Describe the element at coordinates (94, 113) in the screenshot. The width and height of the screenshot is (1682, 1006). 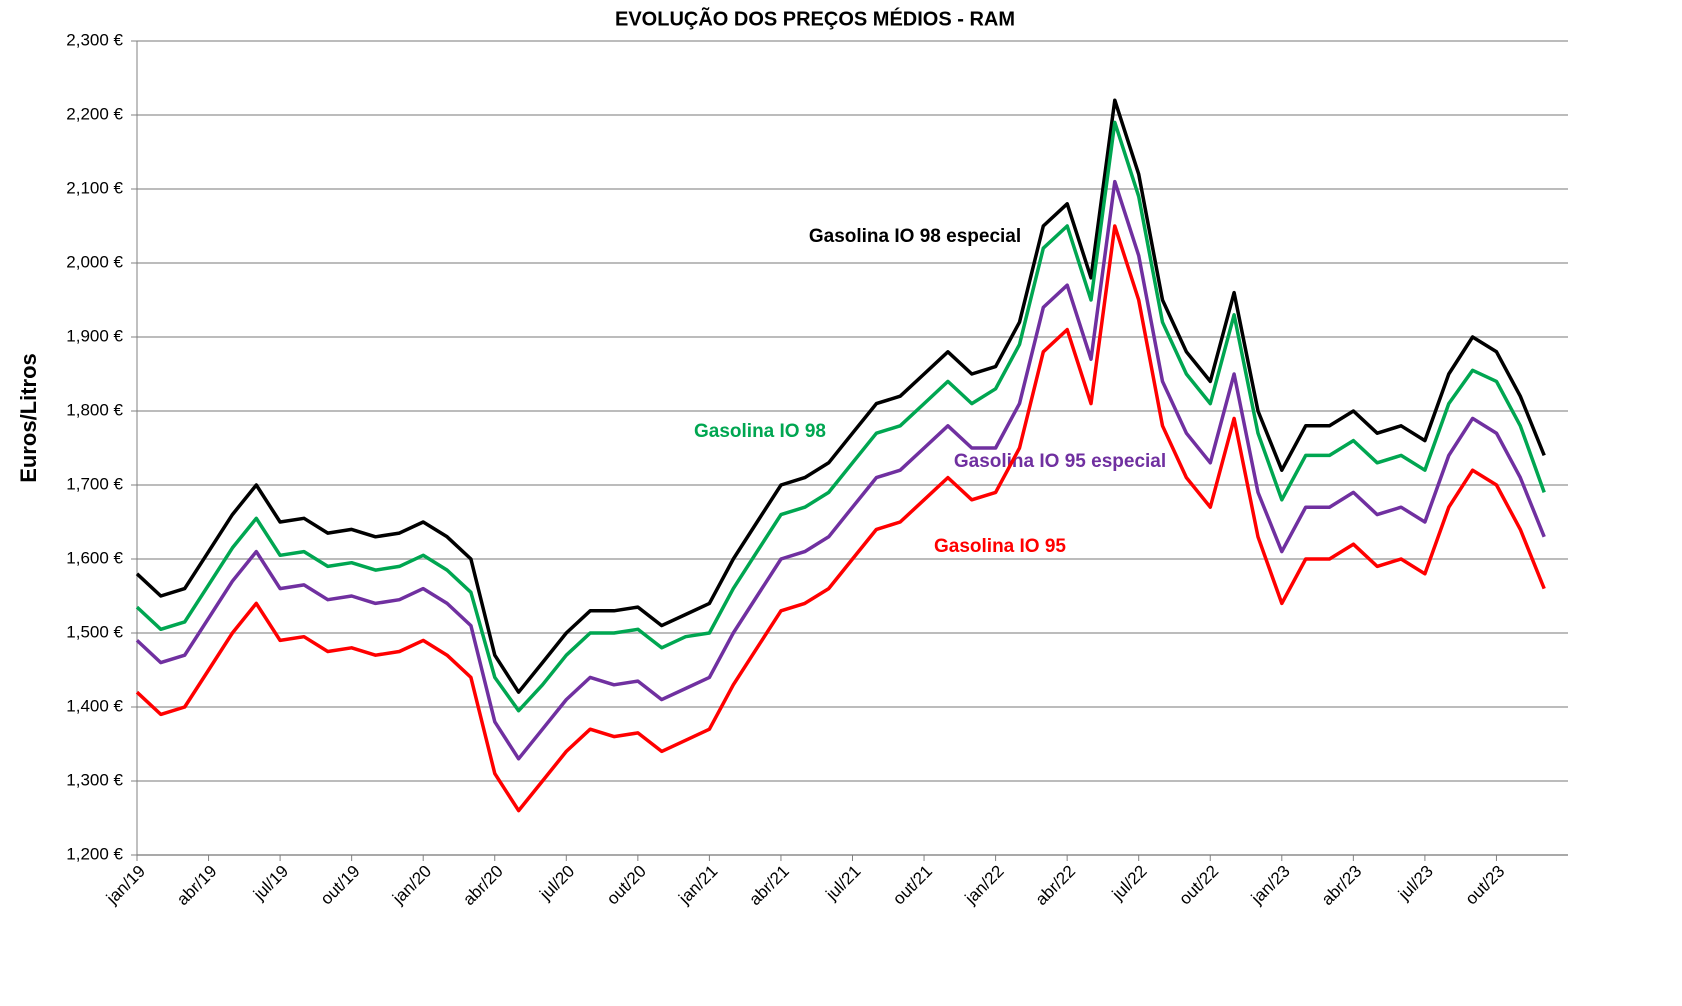
I see `y-tick-label: 2,200 €` at that location.